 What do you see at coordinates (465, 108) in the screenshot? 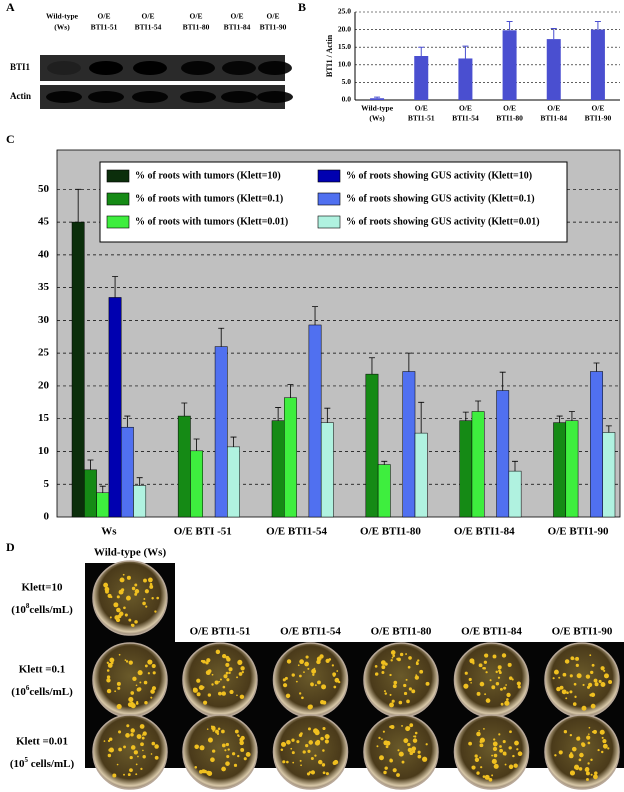
I see `x-tick-label: O/E` at bounding box center [465, 108].